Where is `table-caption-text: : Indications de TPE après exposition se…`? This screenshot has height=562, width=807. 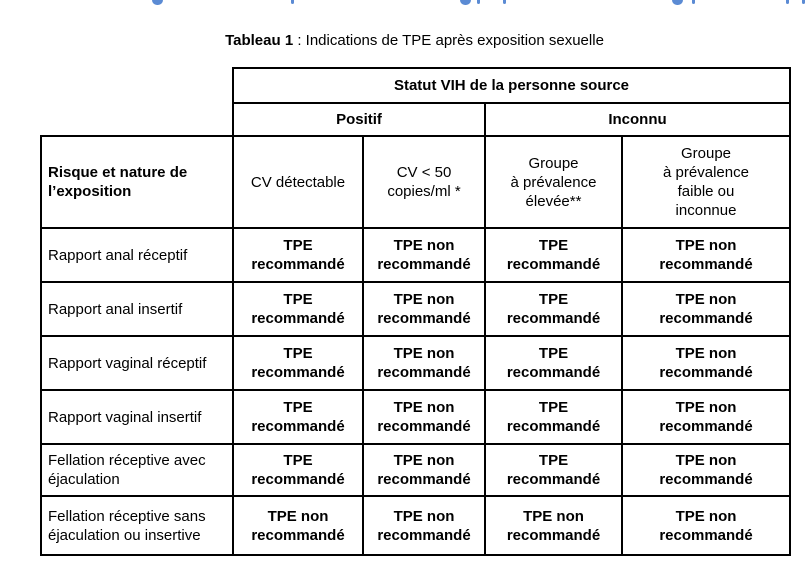 table-caption-text: : Indications de TPE après exposition se… is located at coordinates (448, 40).